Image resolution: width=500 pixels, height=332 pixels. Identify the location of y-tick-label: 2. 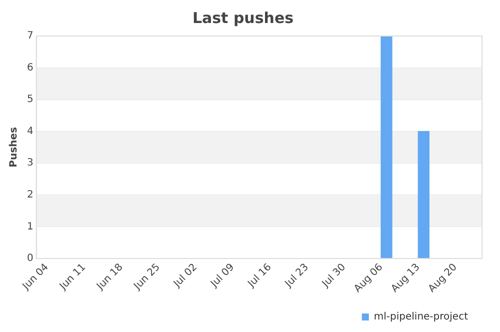
(30, 194).